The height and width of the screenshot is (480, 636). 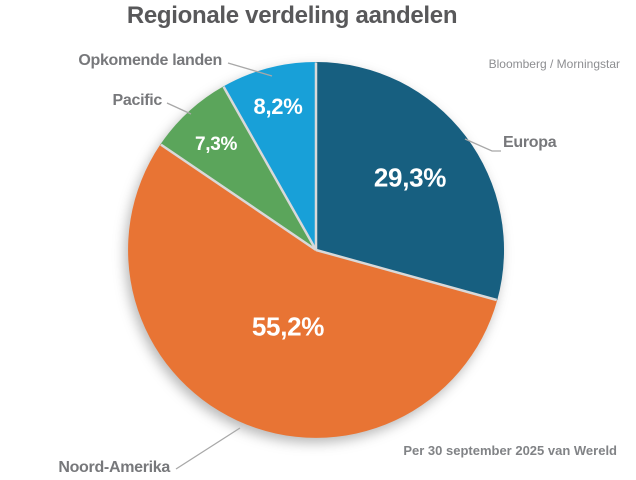 What do you see at coordinates (554, 64) in the screenshot?
I see `source-attribution: Bloomberg / Morningstar` at bounding box center [554, 64].